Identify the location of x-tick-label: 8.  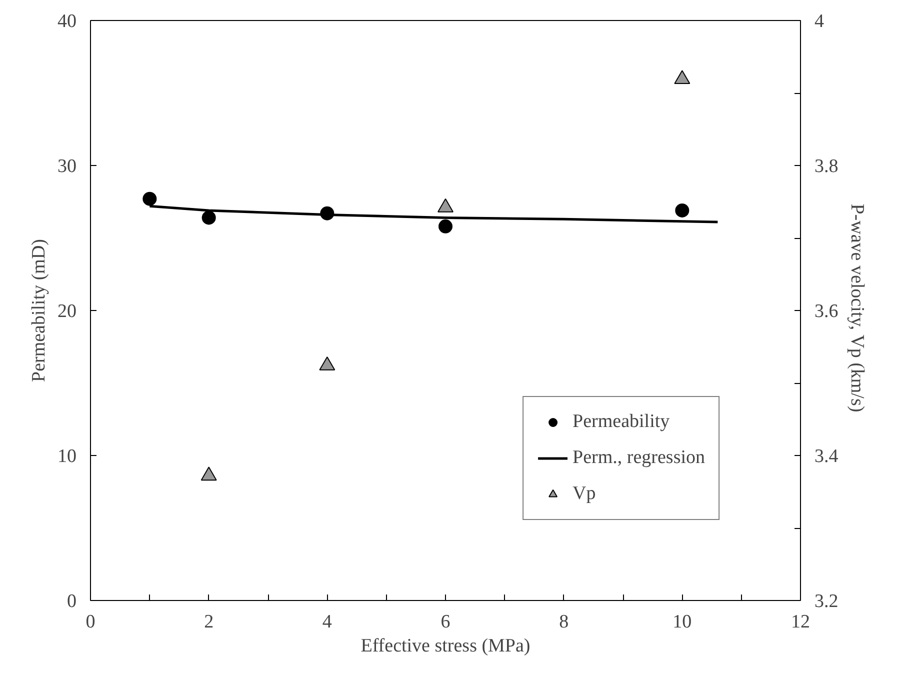
(564, 622).